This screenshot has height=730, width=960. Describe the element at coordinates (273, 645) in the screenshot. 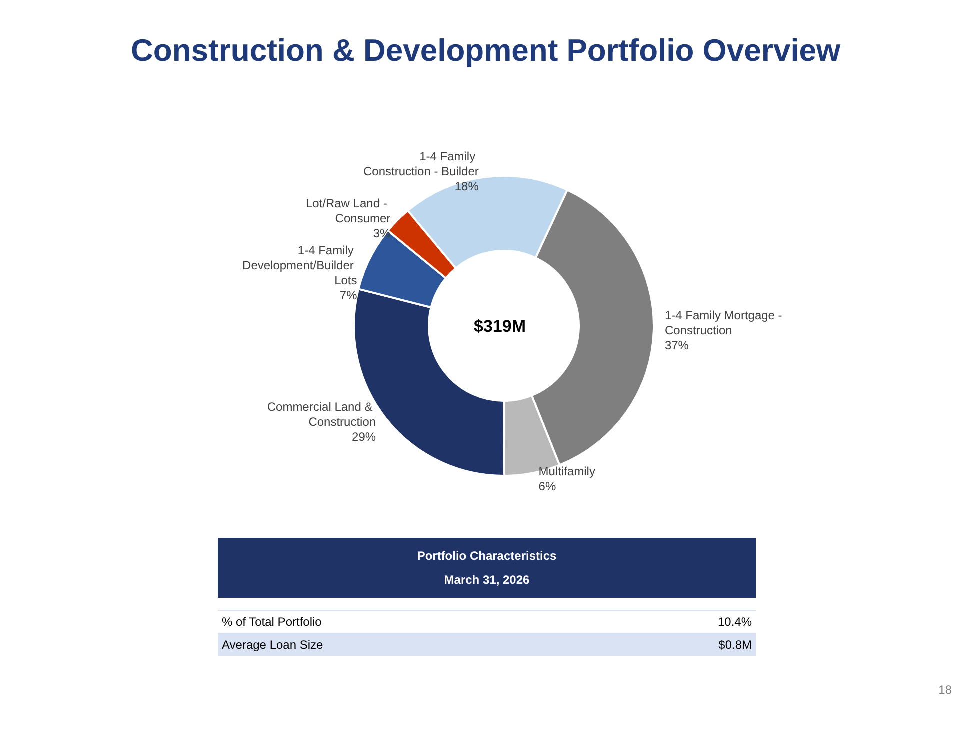

I see `text: Average Loan Size` at that location.